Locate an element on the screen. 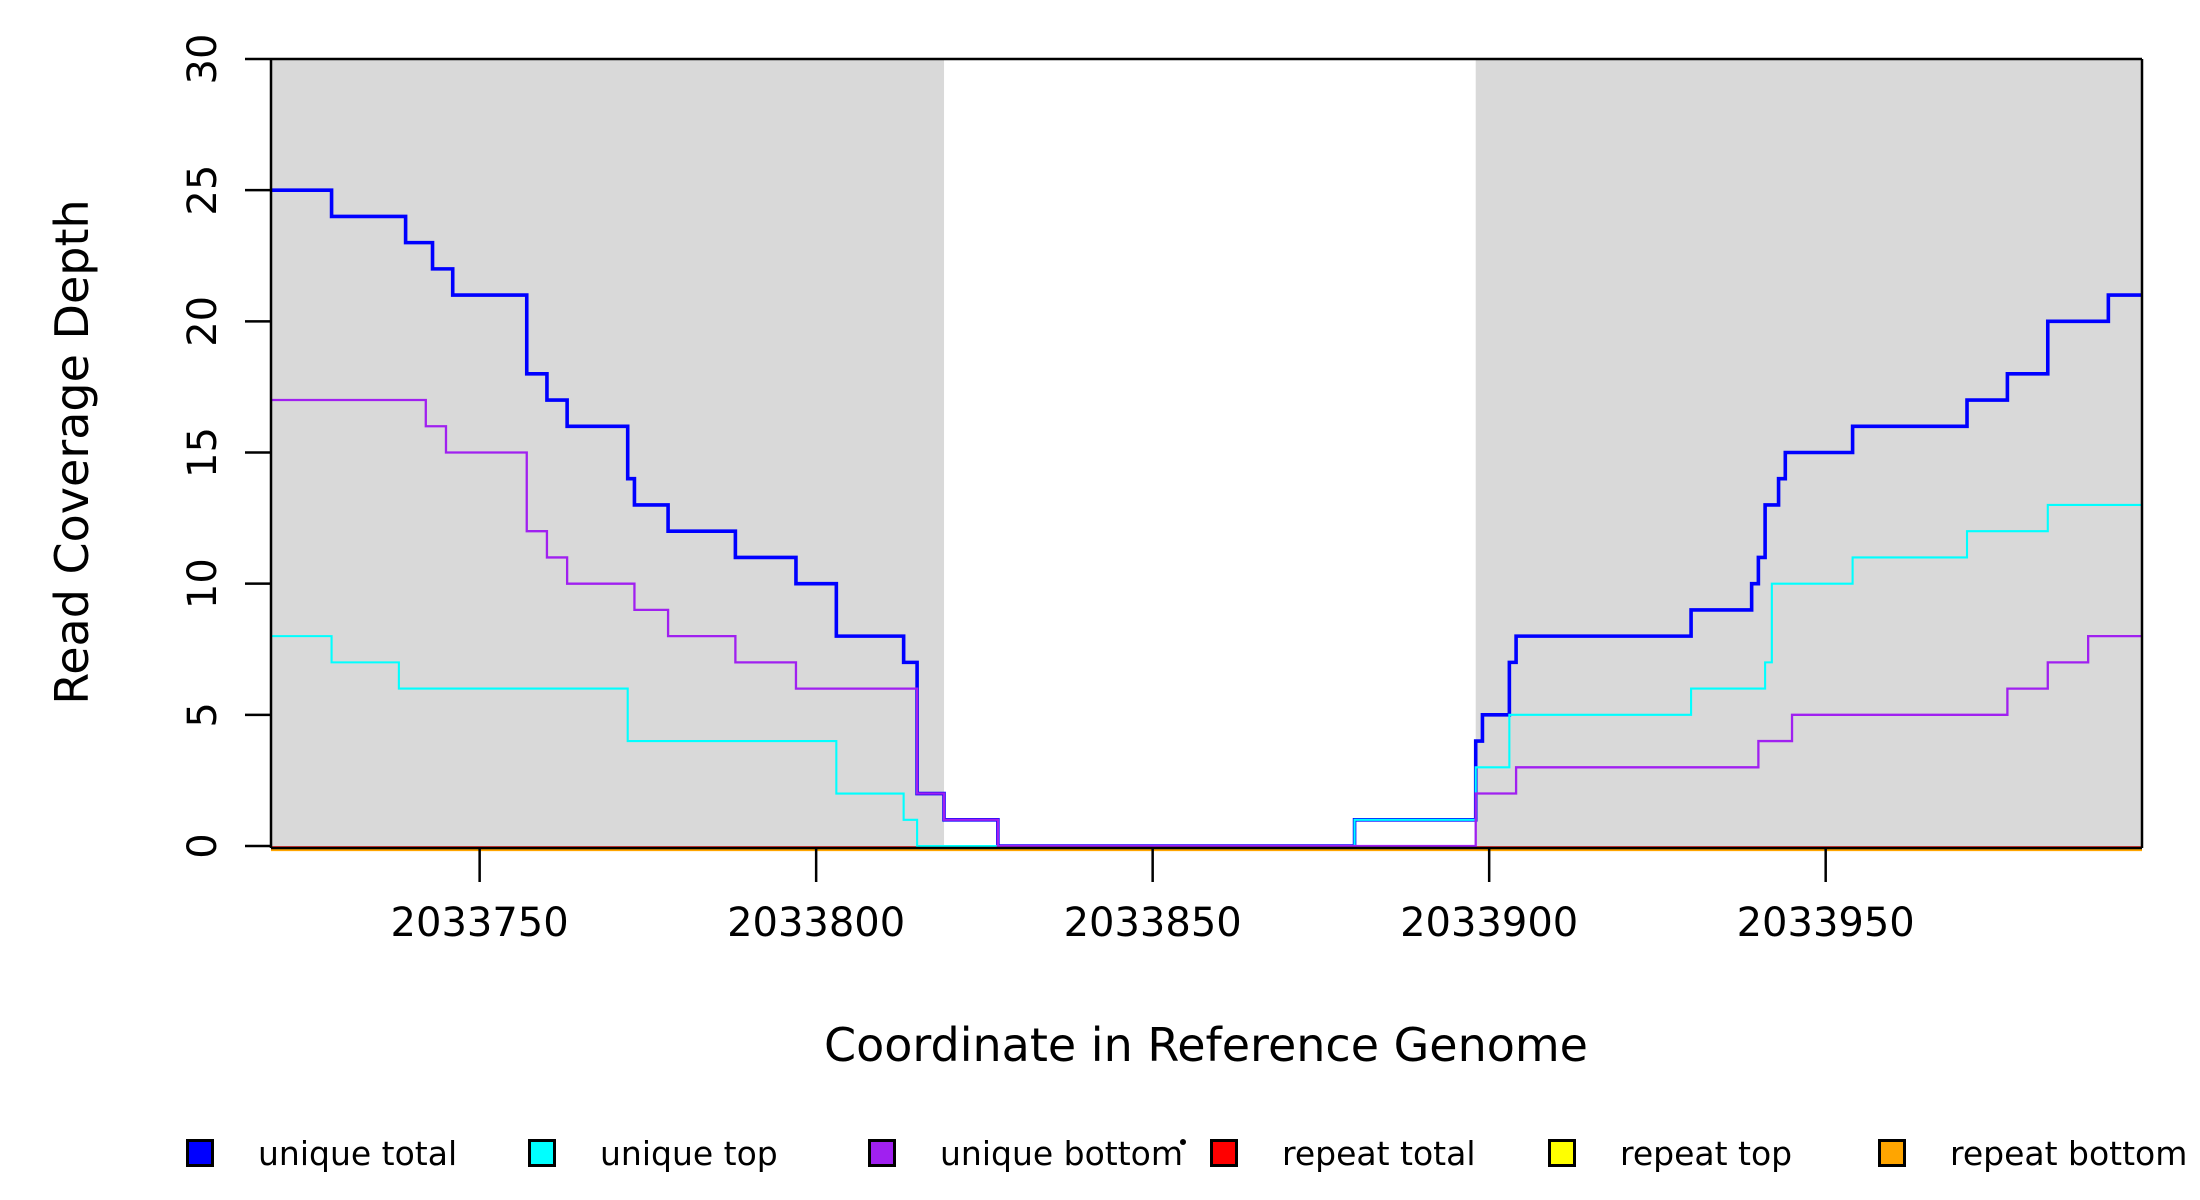 Image resolution: width=2200 pixels, height=1200 pixels. y-axis-title: Read Coverage Depth is located at coordinates (72, 452).